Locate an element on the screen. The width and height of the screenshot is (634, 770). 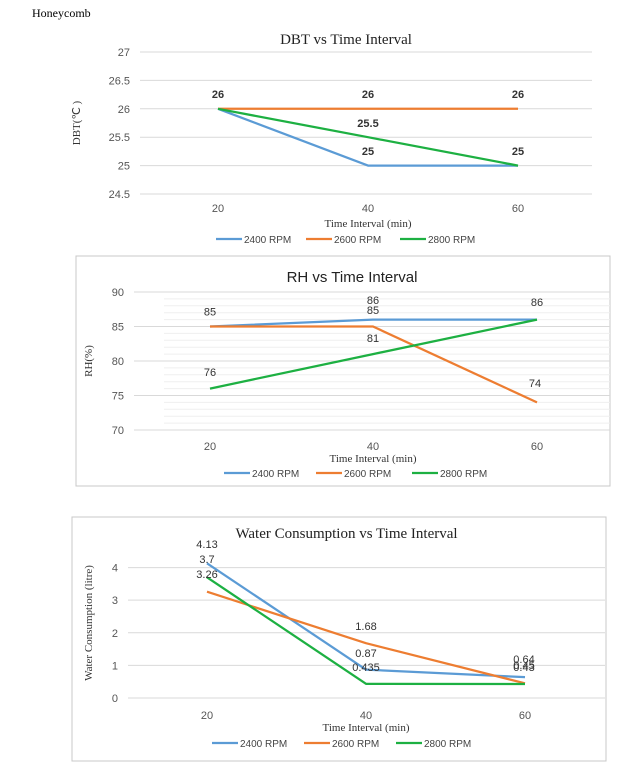
y-tick-label: 25 is located at coordinates (124, 167).